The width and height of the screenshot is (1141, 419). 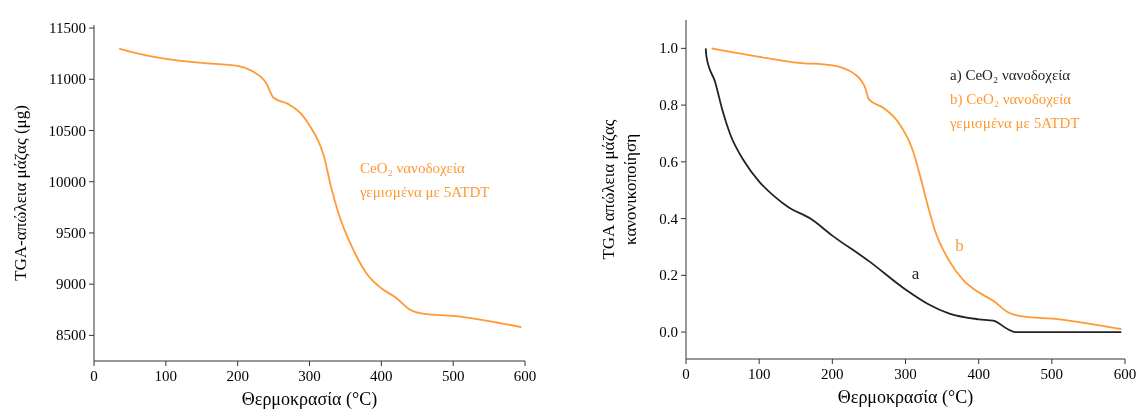 I want to click on y-tick-label: 0.0, so click(x=668, y=332).